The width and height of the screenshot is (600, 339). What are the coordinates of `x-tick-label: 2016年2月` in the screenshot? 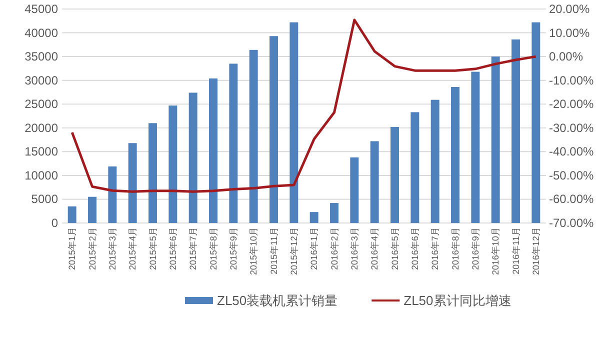 It's located at (334, 248).